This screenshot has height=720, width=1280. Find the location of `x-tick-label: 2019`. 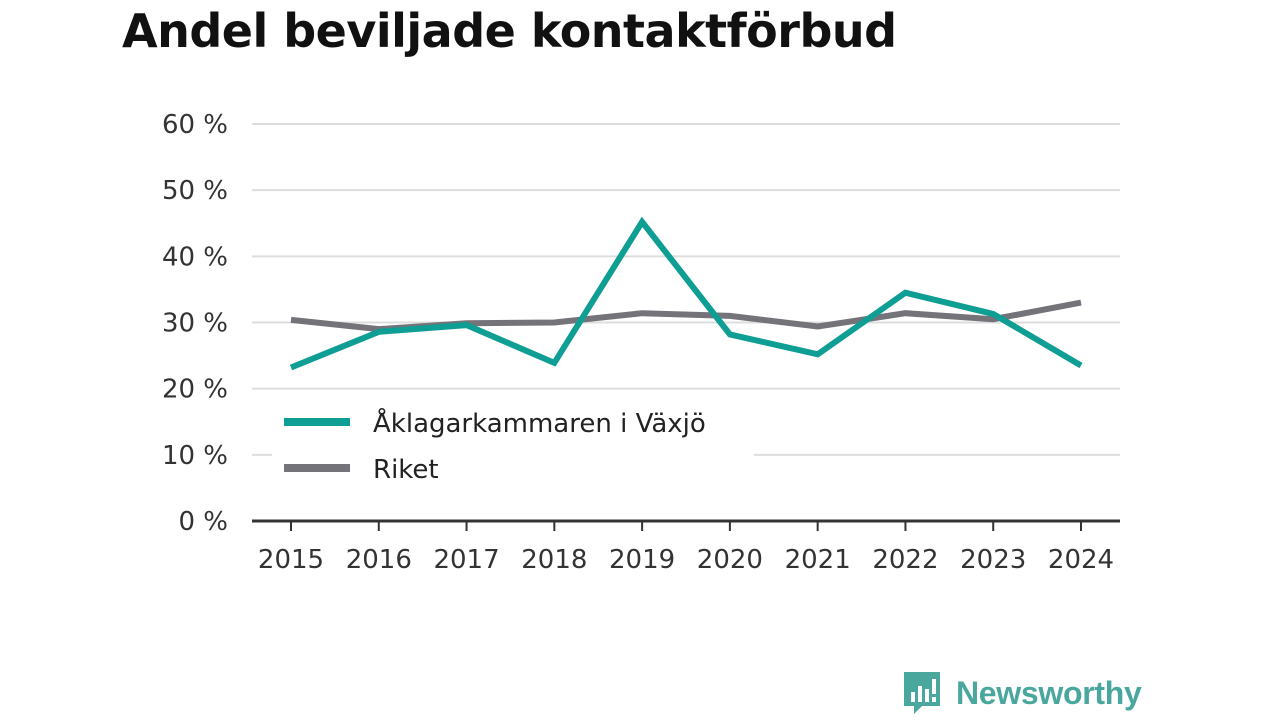

x-tick-label: 2019 is located at coordinates (642, 560).